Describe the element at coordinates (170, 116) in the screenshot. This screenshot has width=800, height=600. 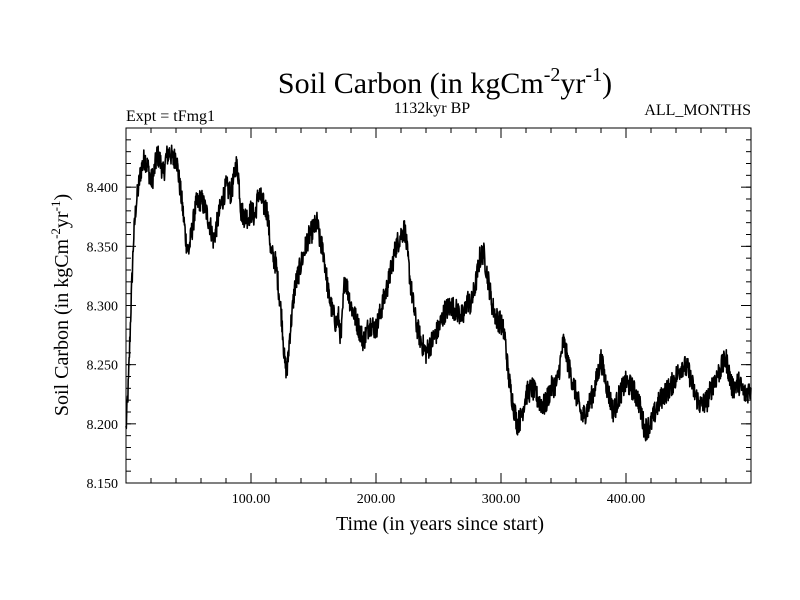
I see `experiment-label: Expt = tFmg1` at that location.